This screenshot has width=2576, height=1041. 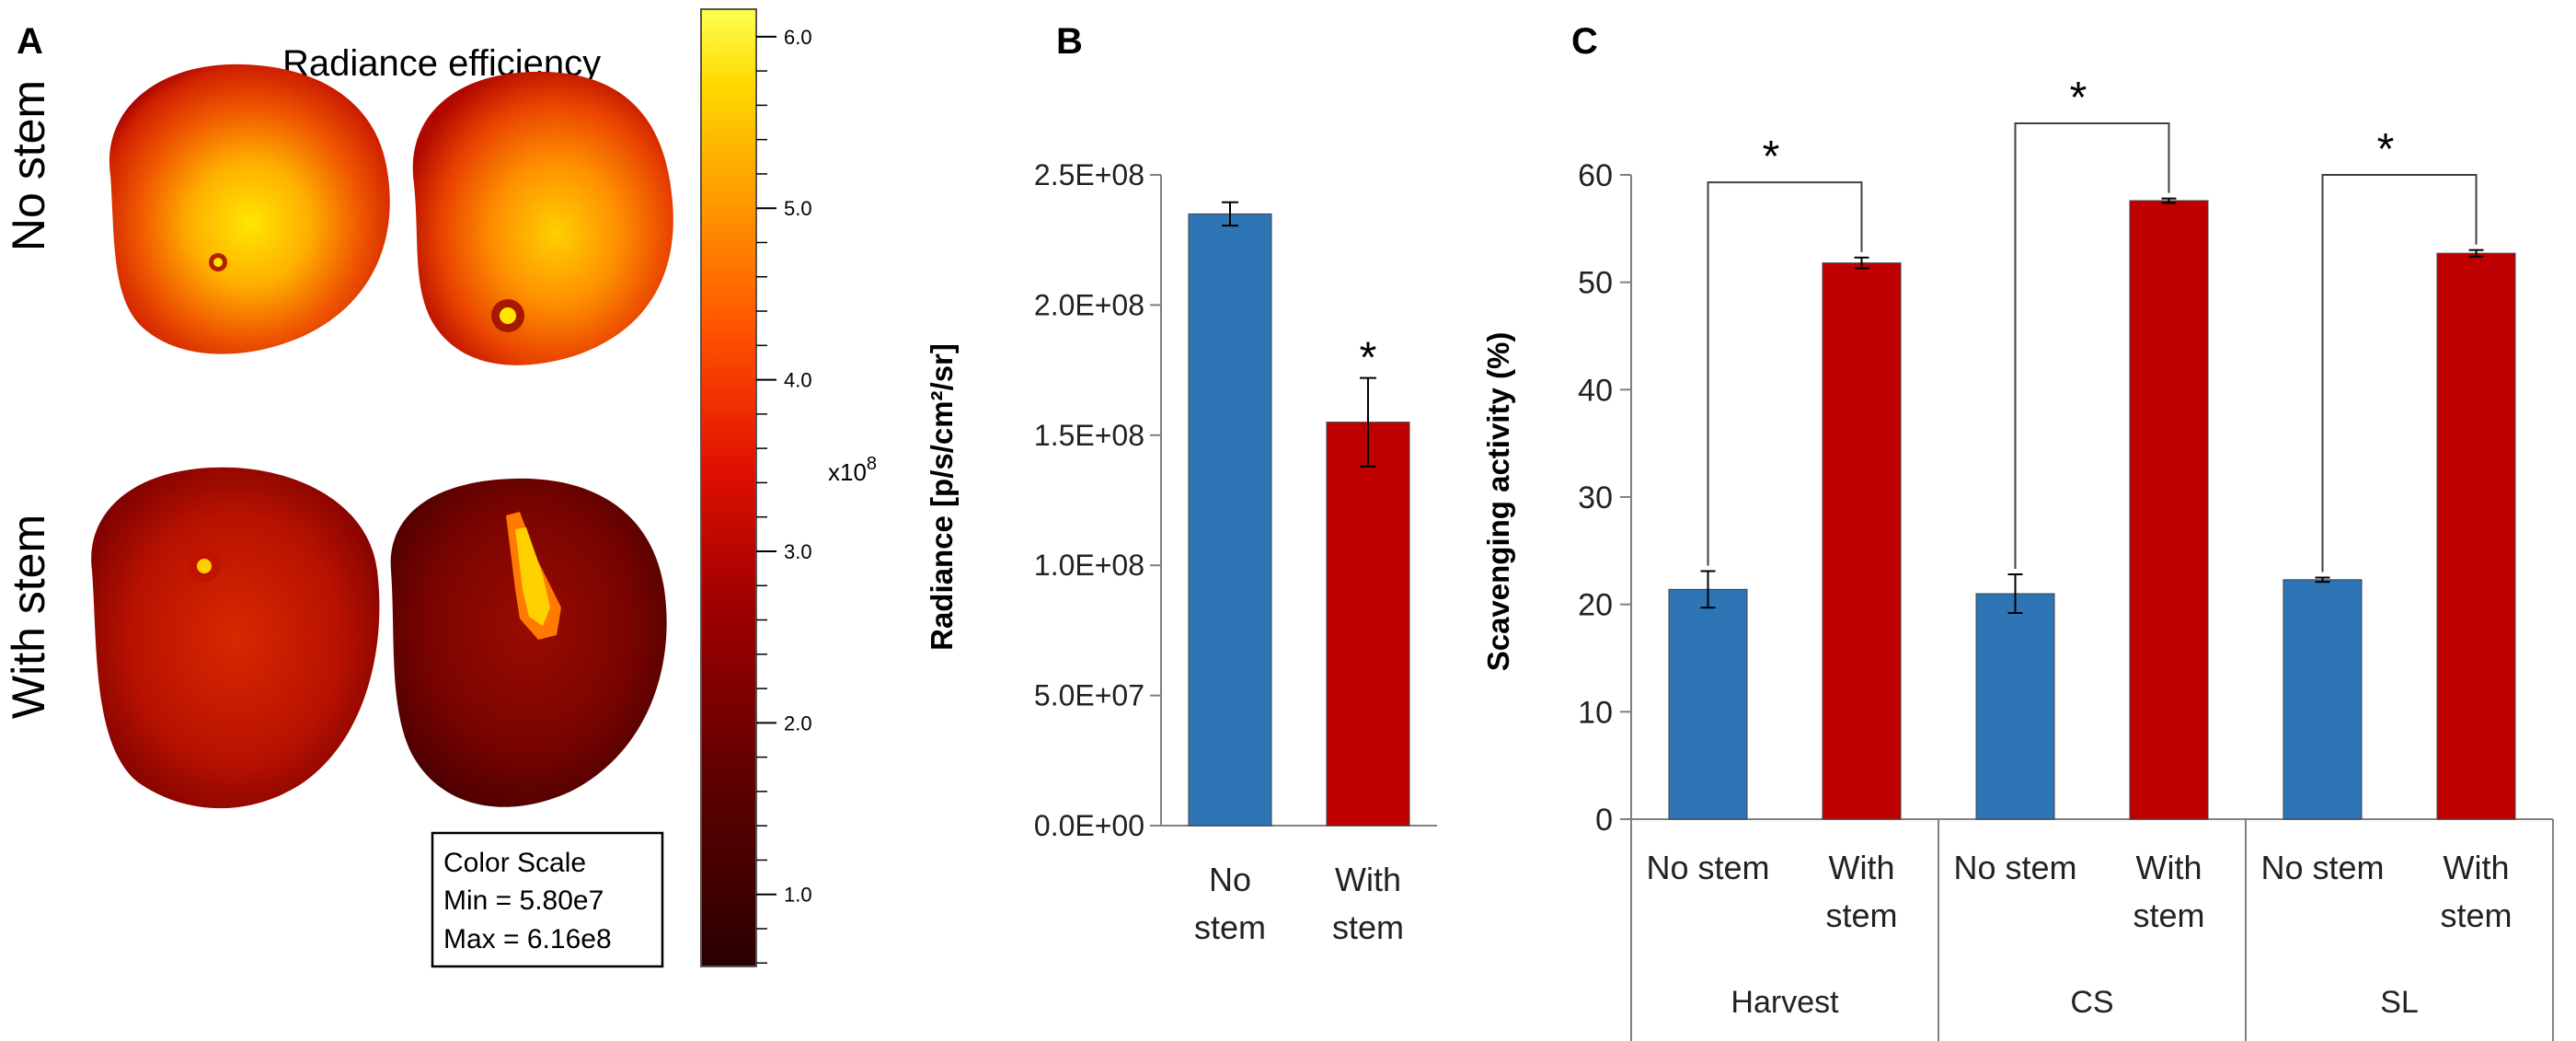 What do you see at coordinates (28, 165) in the screenshot?
I see `row-label-no-stem: No stem` at bounding box center [28, 165].